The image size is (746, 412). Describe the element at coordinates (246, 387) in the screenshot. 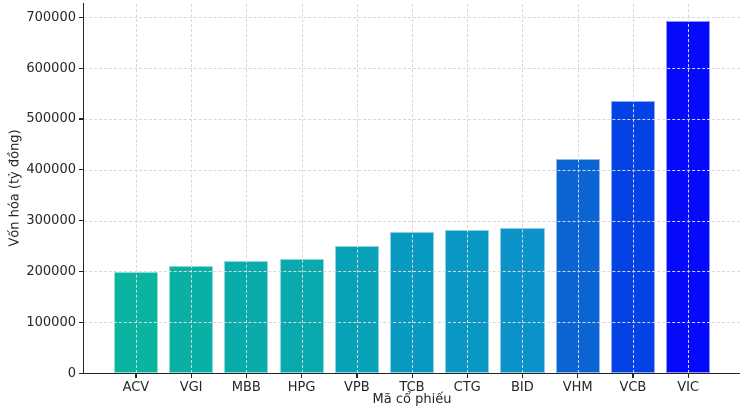

I see `x-tick-label-MBB: MBB` at that location.